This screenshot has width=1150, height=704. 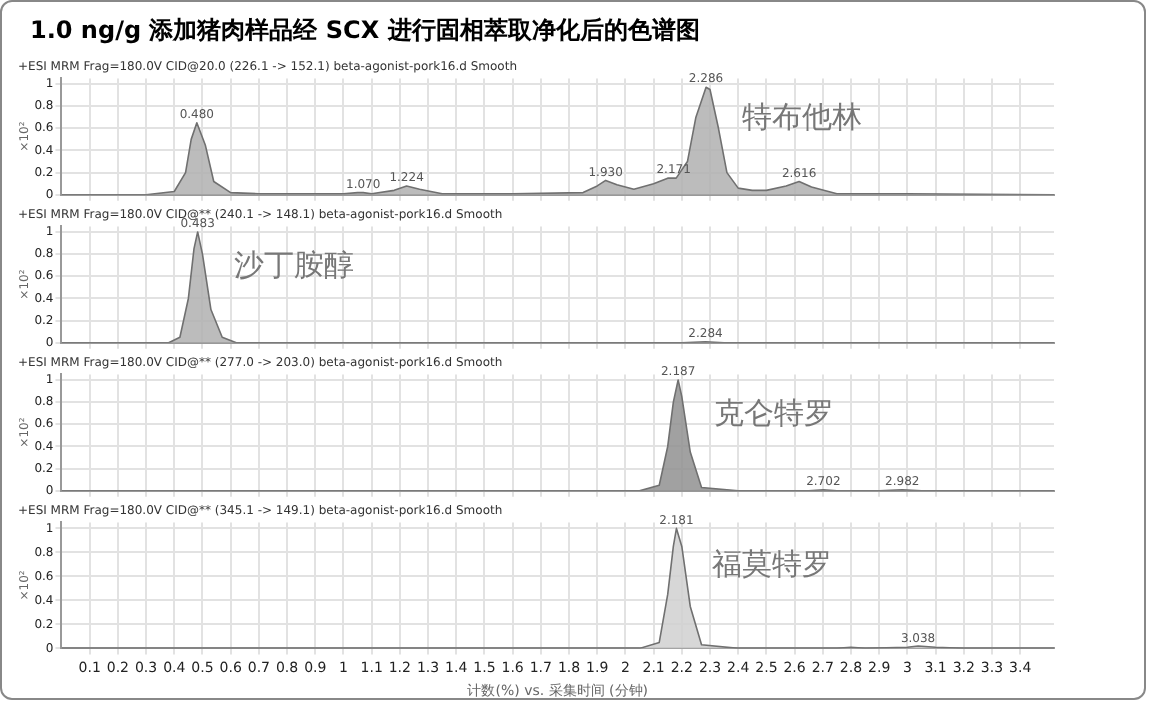 What do you see at coordinates (293, 264) in the screenshot?
I see `annotation: 沙丁胺醇` at bounding box center [293, 264].